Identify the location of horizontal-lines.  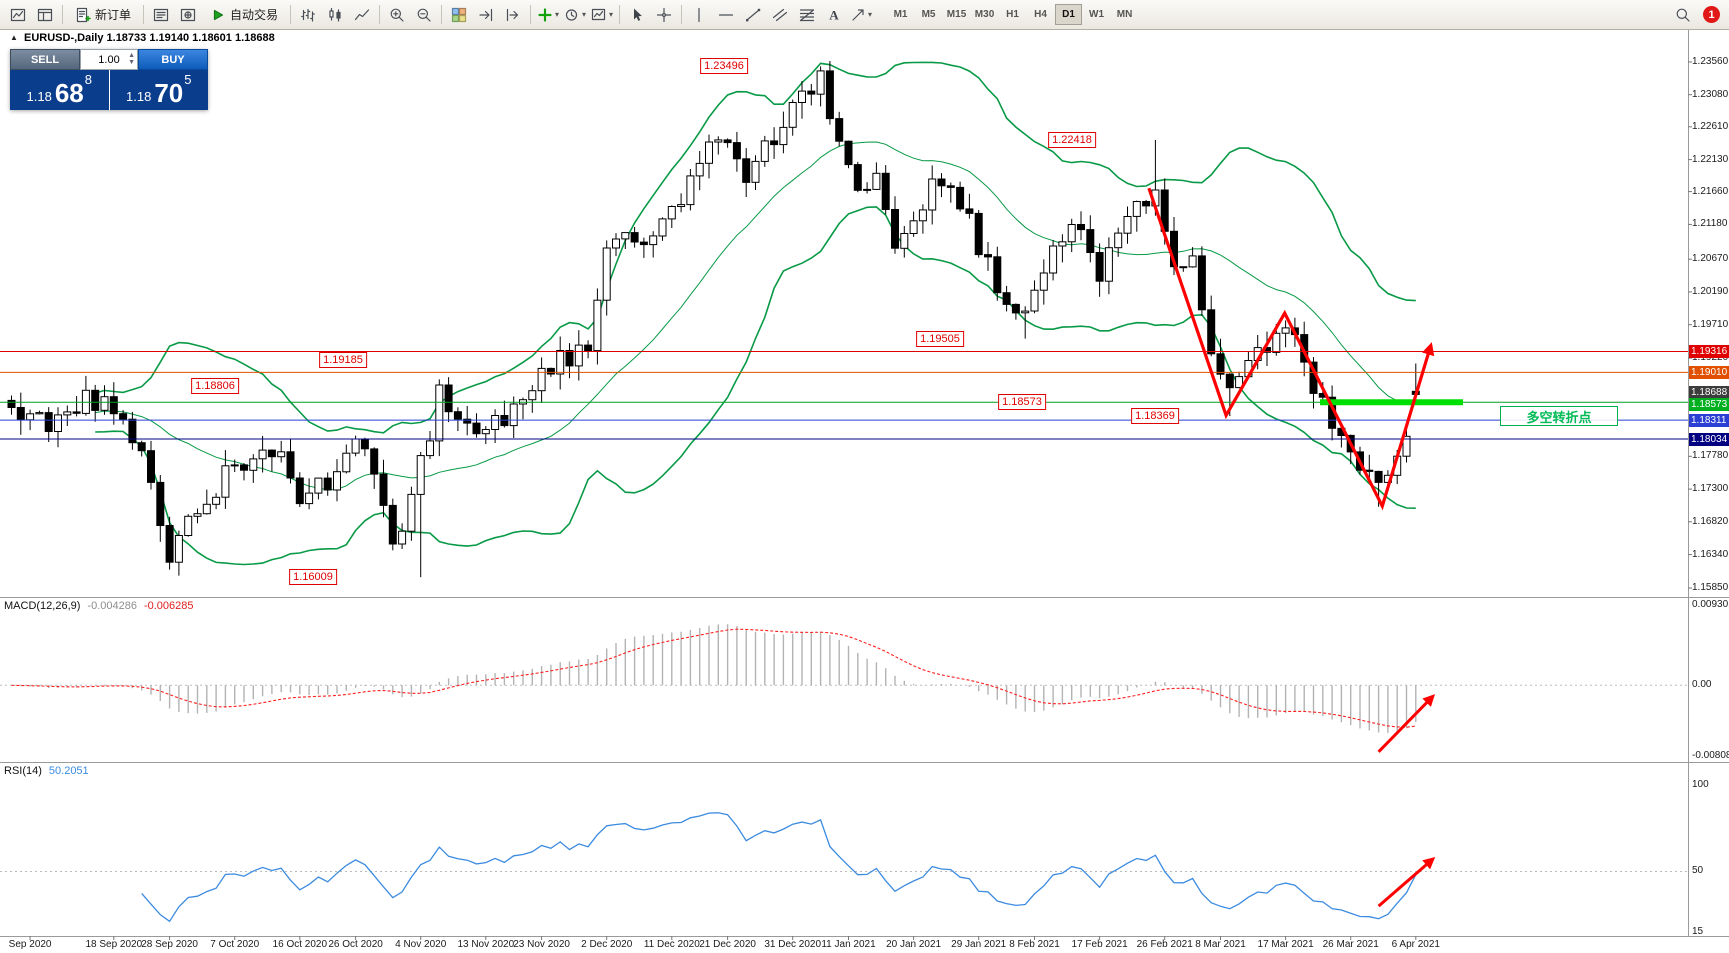
(844, 395).